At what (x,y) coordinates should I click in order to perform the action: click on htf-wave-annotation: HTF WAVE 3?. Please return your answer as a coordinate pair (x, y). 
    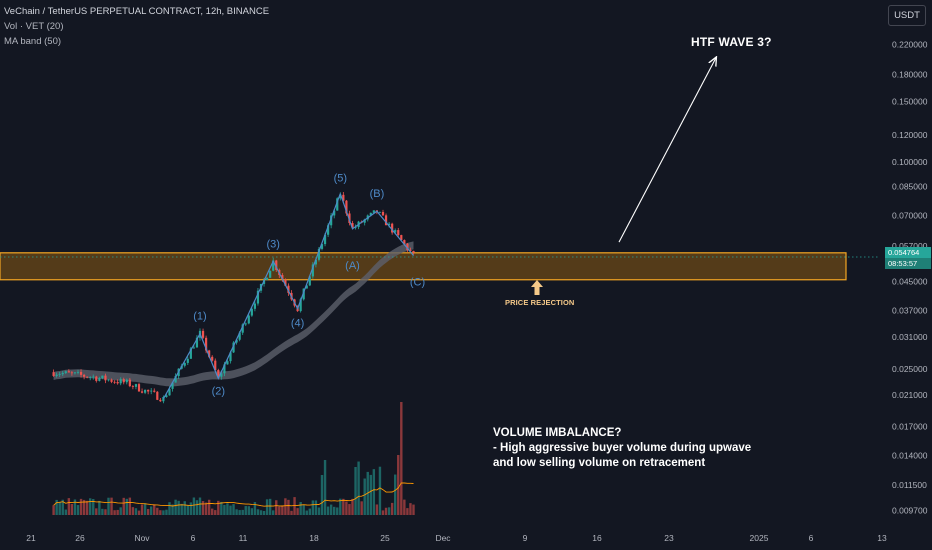
    Looking at the image, I should click on (731, 42).